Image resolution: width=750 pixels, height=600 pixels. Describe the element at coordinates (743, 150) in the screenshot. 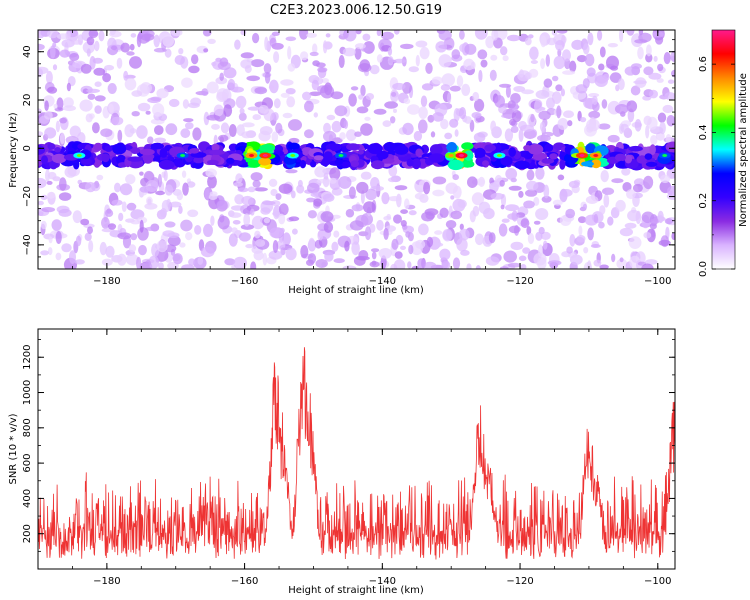

I see `colorbar-label: Normalized spectral amplitude` at that location.